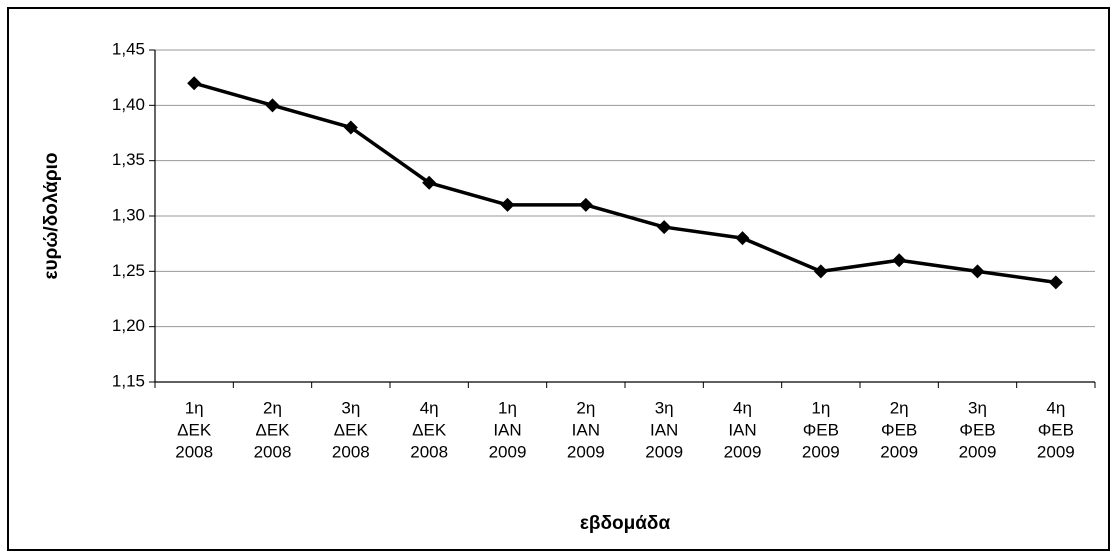  Describe the element at coordinates (128, 159) in the screenshot. I see `y-tick-label: 1,35` at that location.